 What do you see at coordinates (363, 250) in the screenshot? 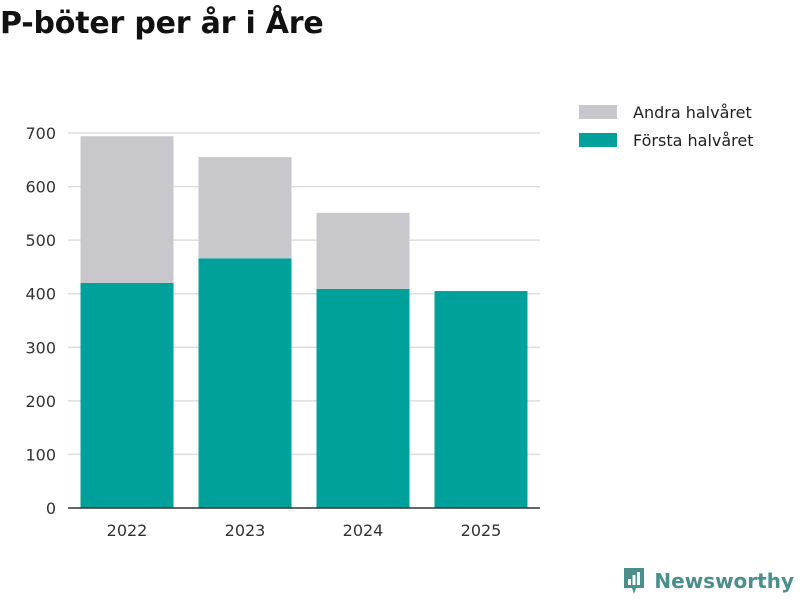
I see `bar-2024-andra` at bounding box center [363, 250].